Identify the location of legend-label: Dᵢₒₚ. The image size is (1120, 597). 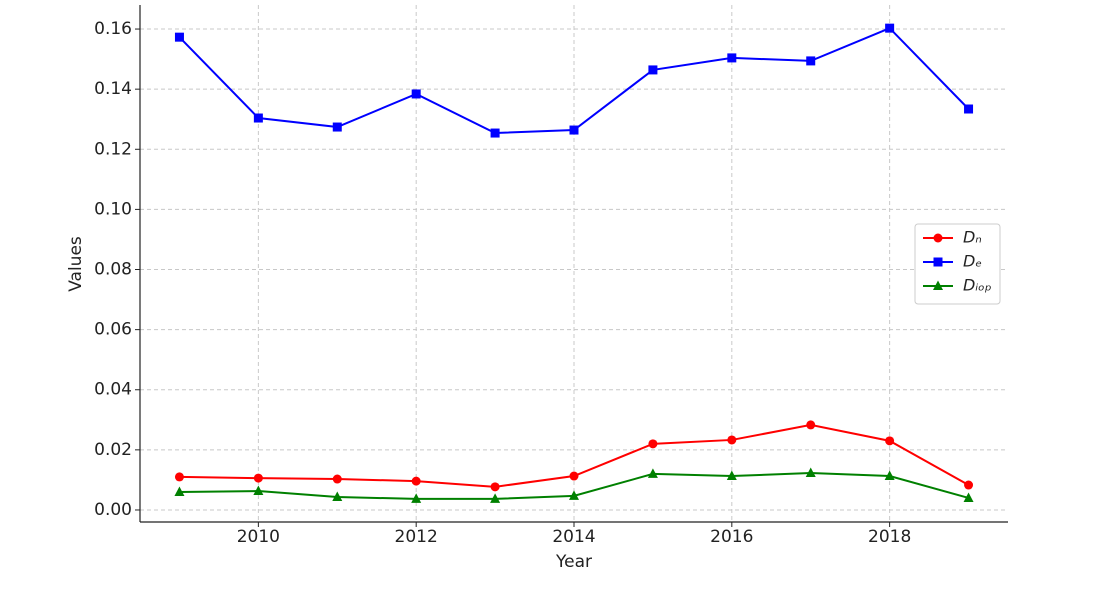
(977, 285).